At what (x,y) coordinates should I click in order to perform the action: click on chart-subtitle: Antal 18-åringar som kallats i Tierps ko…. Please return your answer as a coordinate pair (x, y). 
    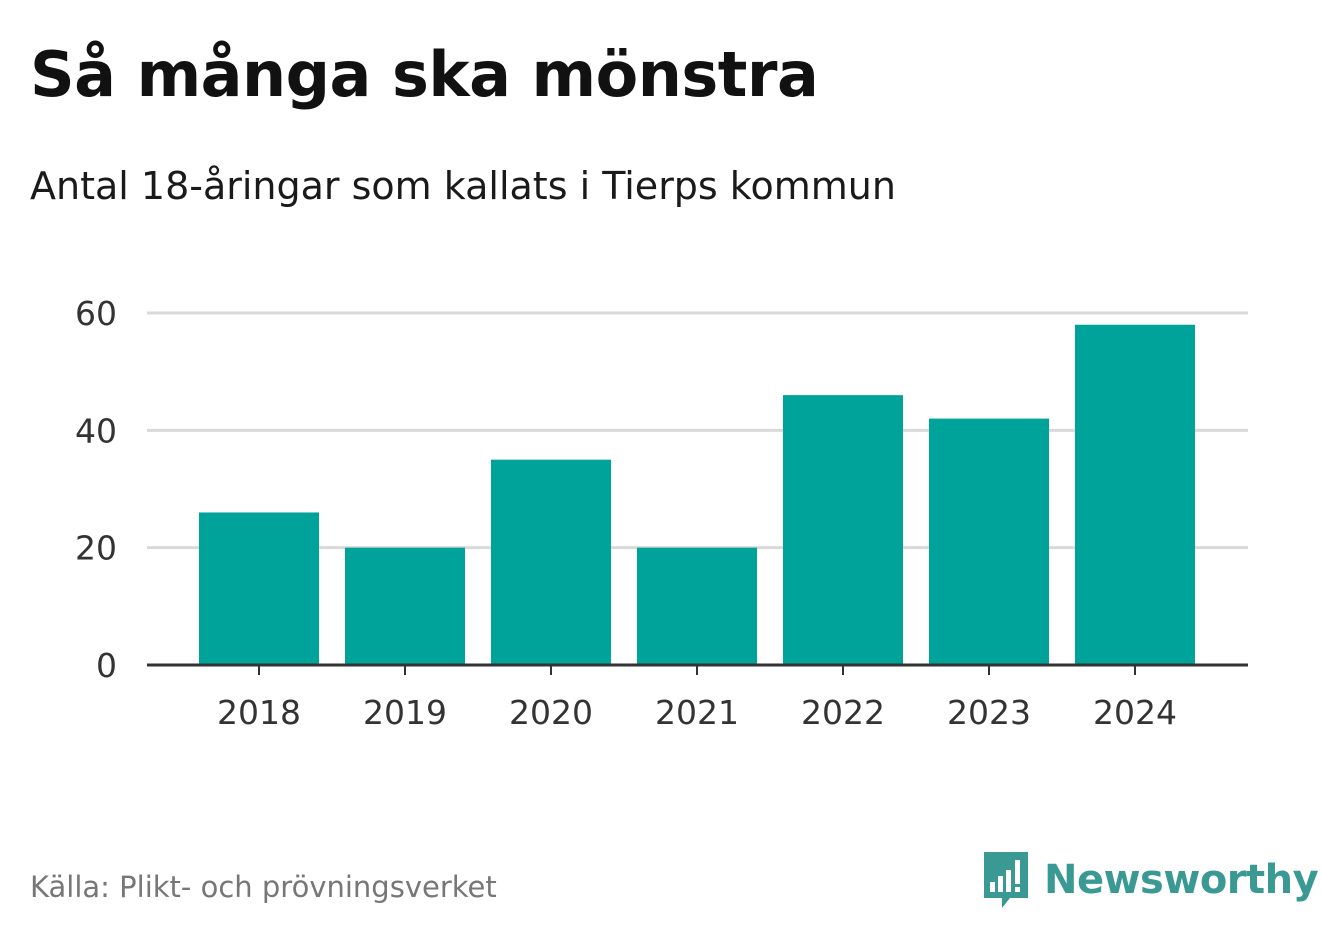
    Looking at the image, I should click on (463, 186).